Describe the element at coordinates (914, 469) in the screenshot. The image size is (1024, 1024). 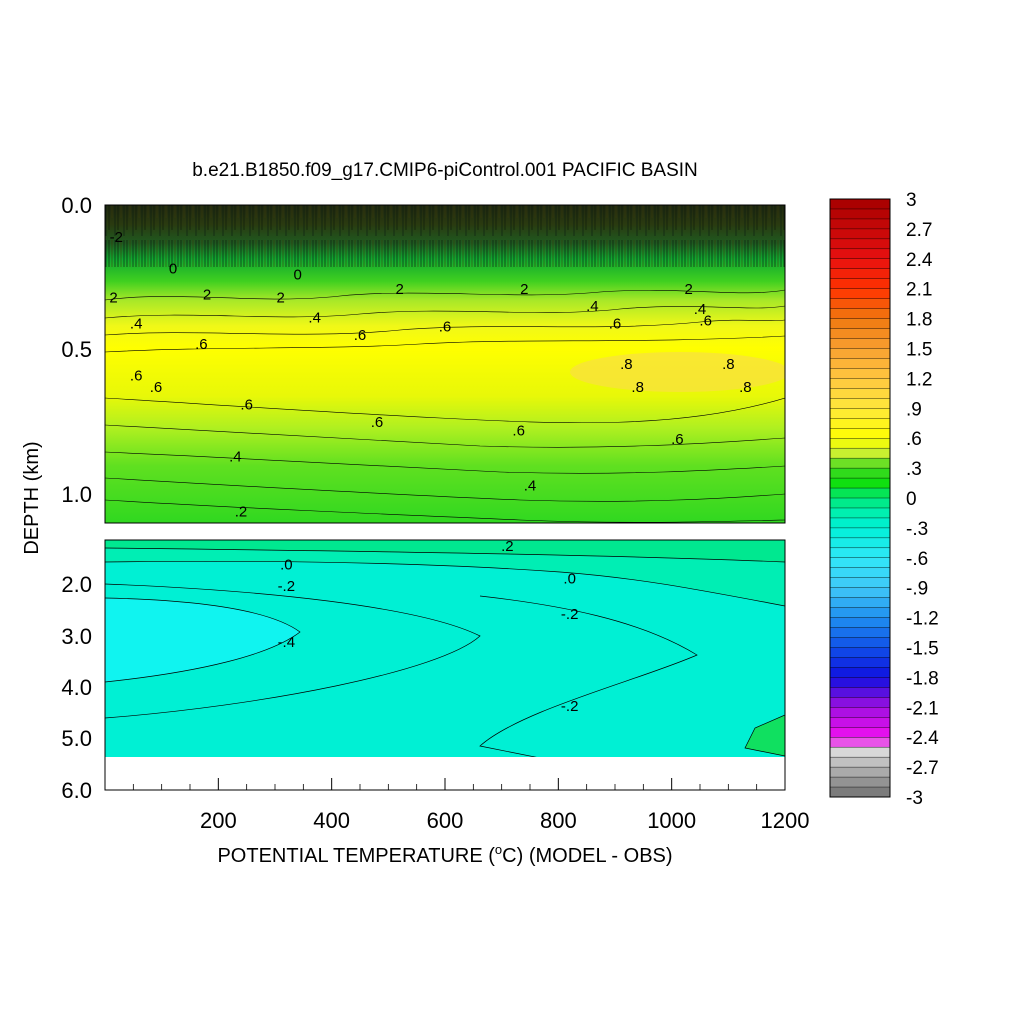
I see `colorbar-label-9: .3` at that location.